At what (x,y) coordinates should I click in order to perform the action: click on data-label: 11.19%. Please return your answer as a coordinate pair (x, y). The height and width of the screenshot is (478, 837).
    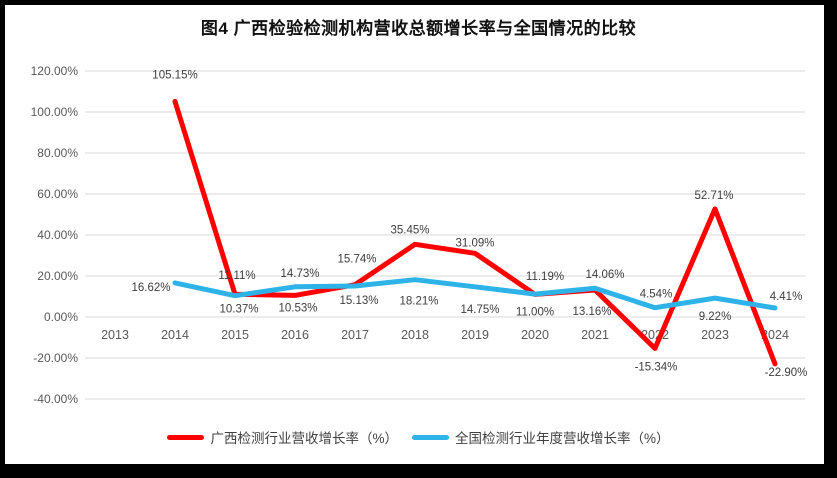
    Looking at the image, I should click on (545, 277).